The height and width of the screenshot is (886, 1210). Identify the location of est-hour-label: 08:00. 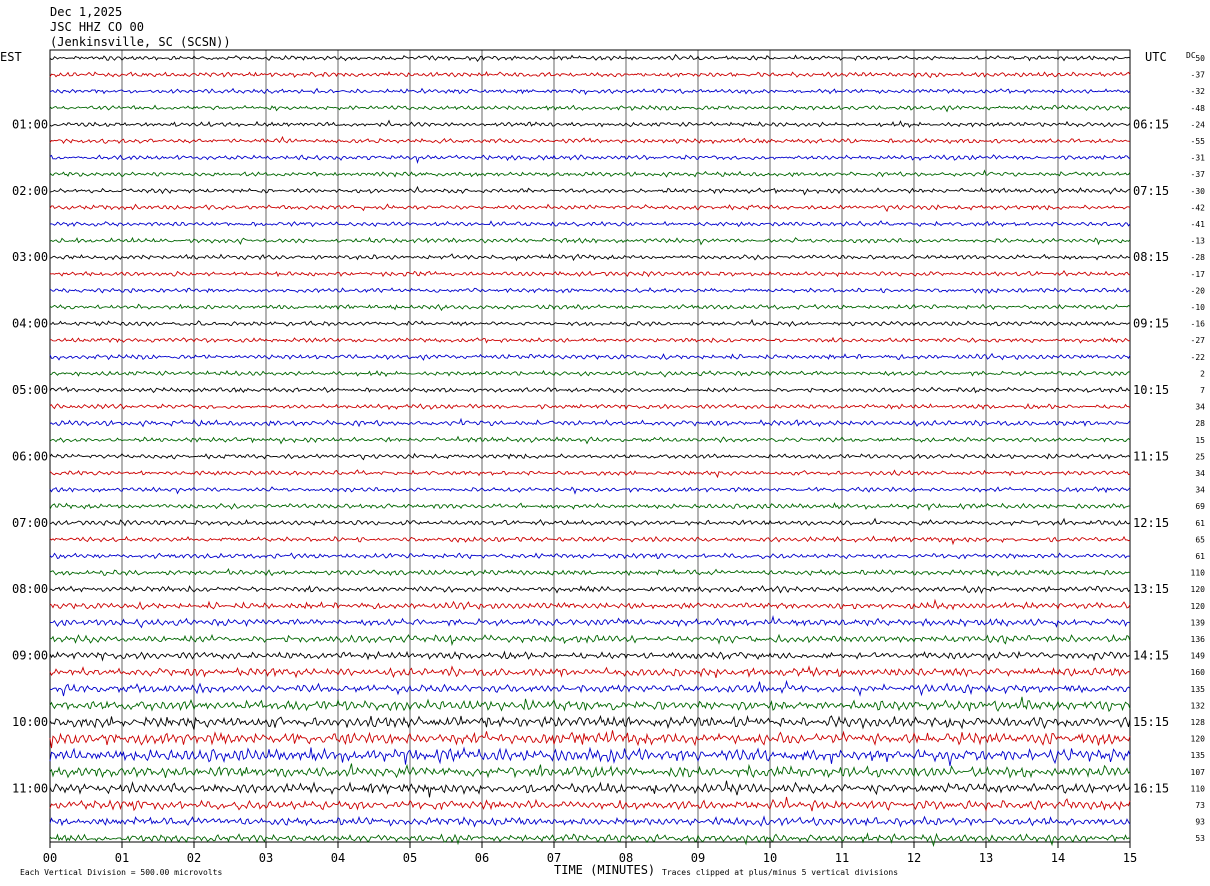
(30, 589).